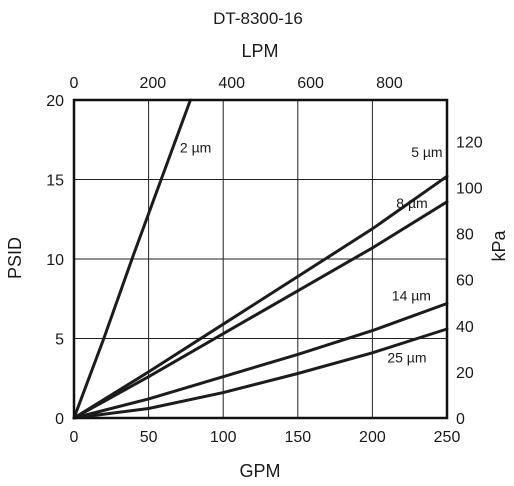  I want to click on y2-tick-label: 100, so click(469, 188).